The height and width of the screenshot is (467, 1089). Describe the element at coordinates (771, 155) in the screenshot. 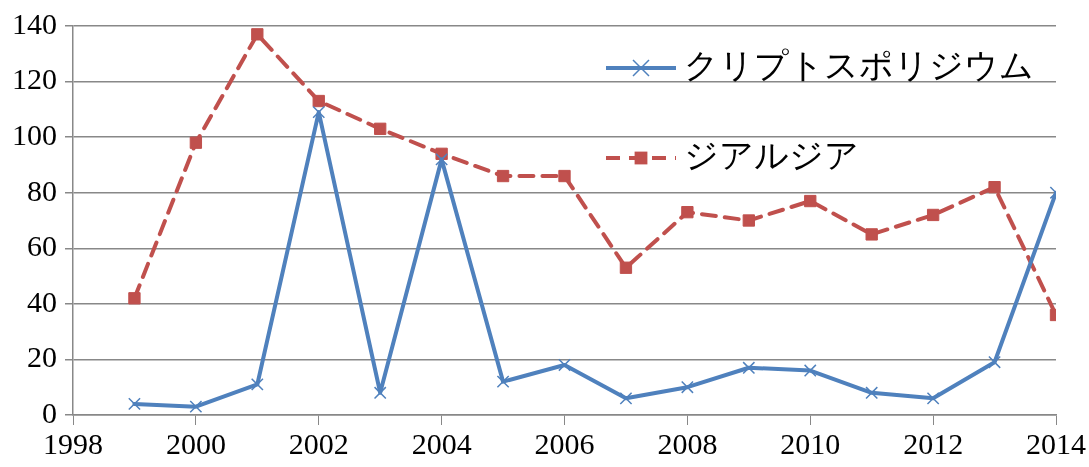

I see `legend-label: ジアルジア` at that location.